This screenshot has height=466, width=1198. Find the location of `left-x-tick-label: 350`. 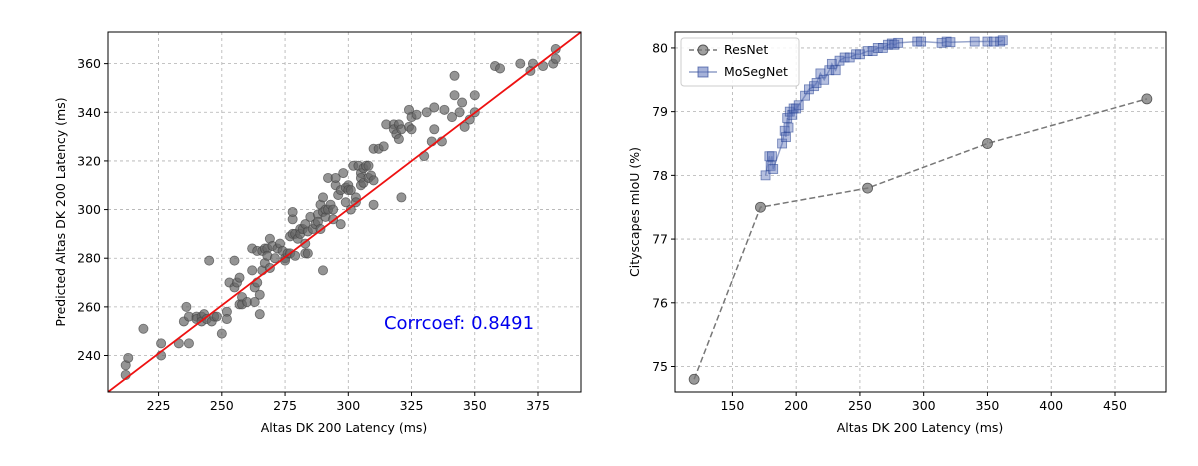

left-x-tick-label: 350 is located at coordinates (475, 405).